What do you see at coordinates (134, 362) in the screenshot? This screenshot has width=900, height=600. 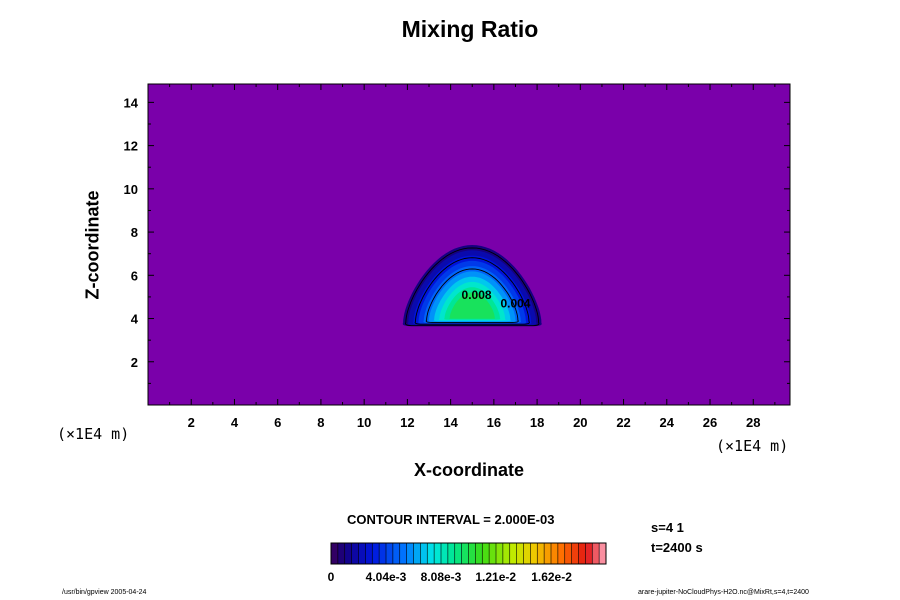 I see `y-tick-label: 2` at bounding box center [134, 362].